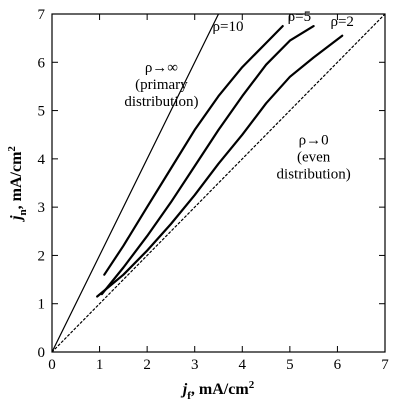 This screenshot has height=407, width=400. I want to click on y-tick-label: 3, so click(42, 208).